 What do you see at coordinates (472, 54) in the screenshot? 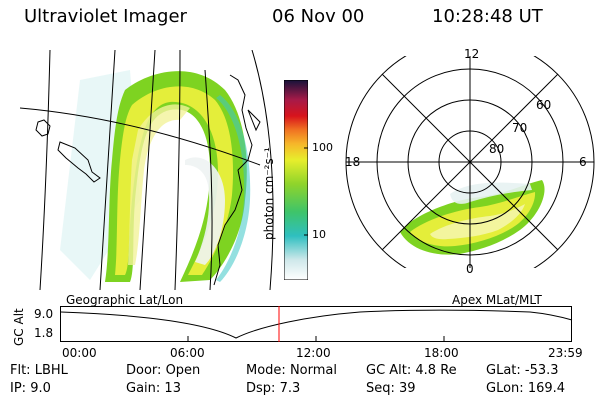
I see `mlt-label-12: 12` at bounding box center [472, 54].